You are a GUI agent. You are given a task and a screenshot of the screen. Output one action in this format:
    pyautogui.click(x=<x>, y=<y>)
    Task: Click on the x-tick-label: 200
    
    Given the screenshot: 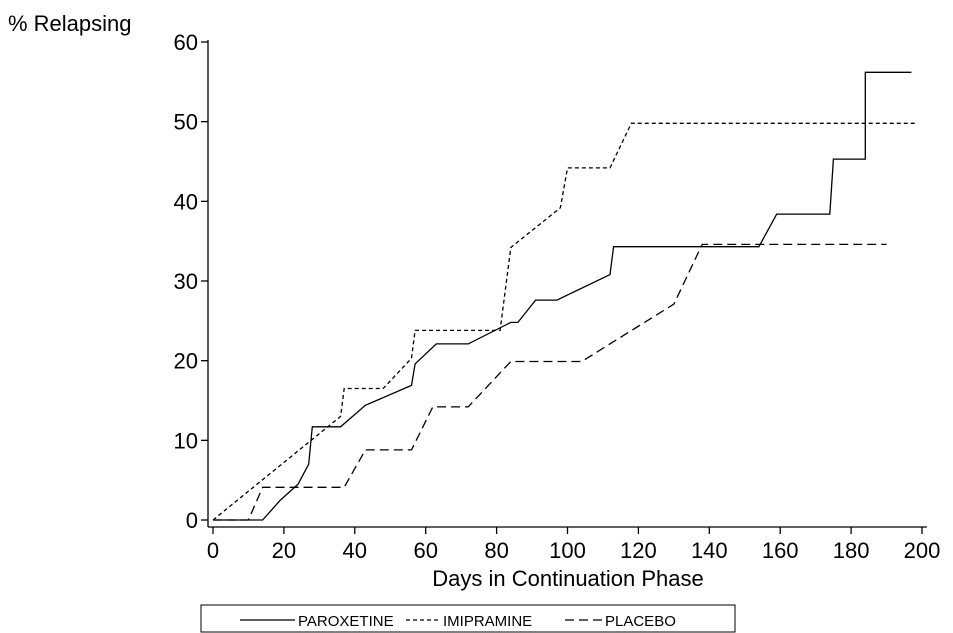 What is the action you would take?
    pyautogui.click(x=922, y=550)
    